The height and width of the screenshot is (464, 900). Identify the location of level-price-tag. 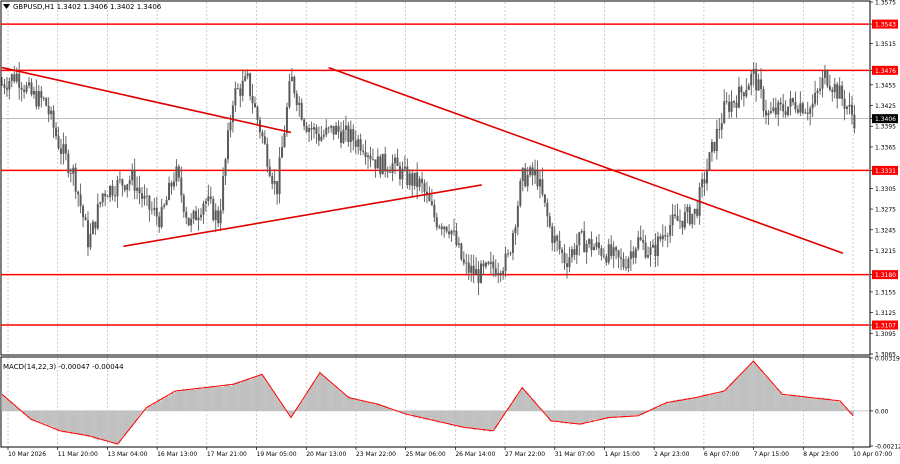
(885, 24).